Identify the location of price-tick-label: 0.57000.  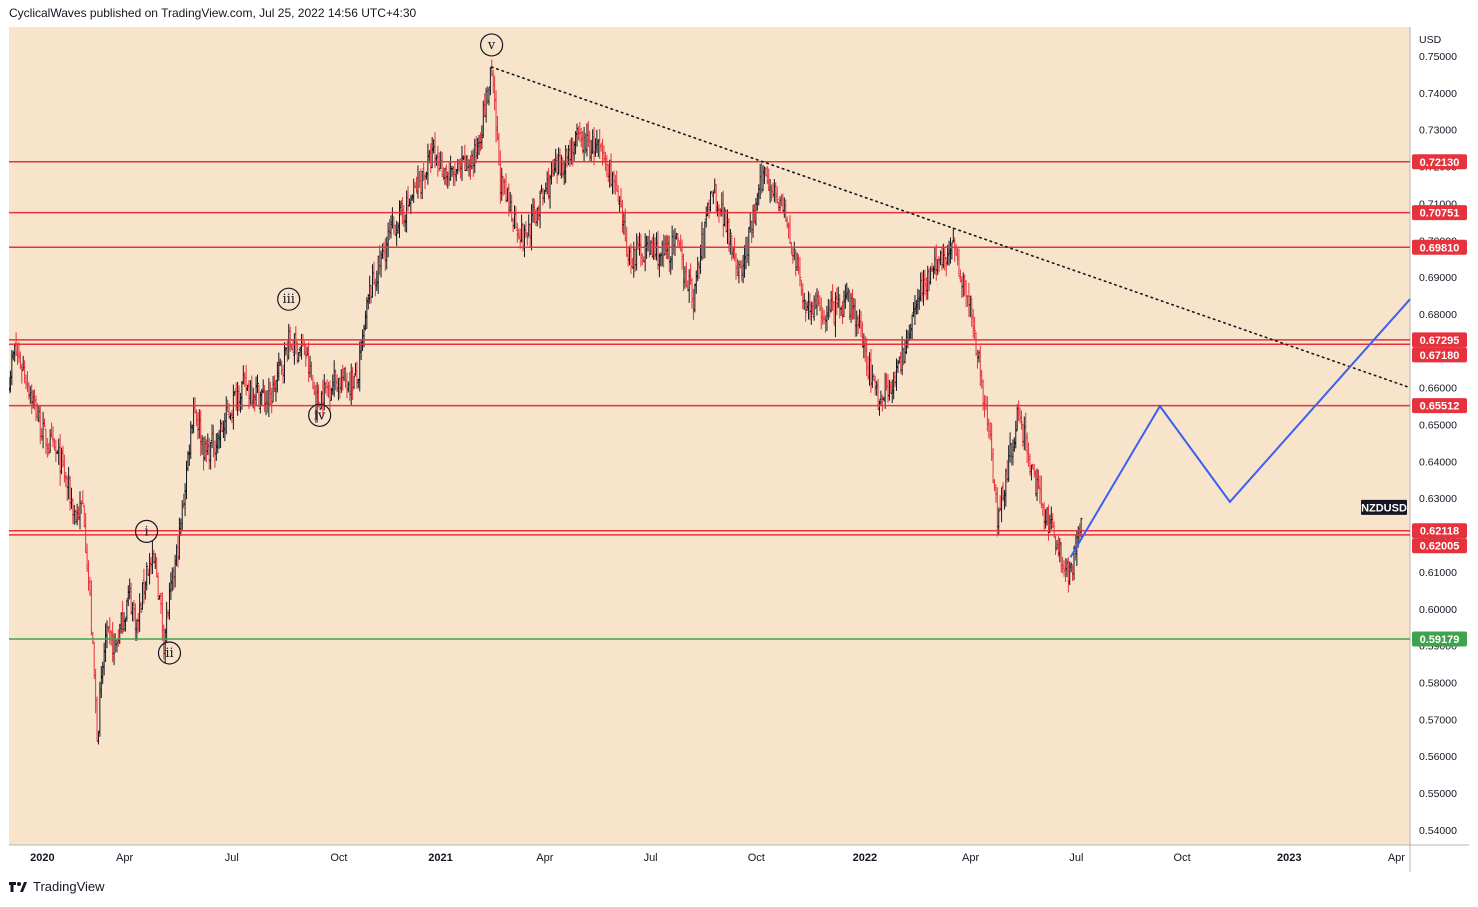
(1438, 720).